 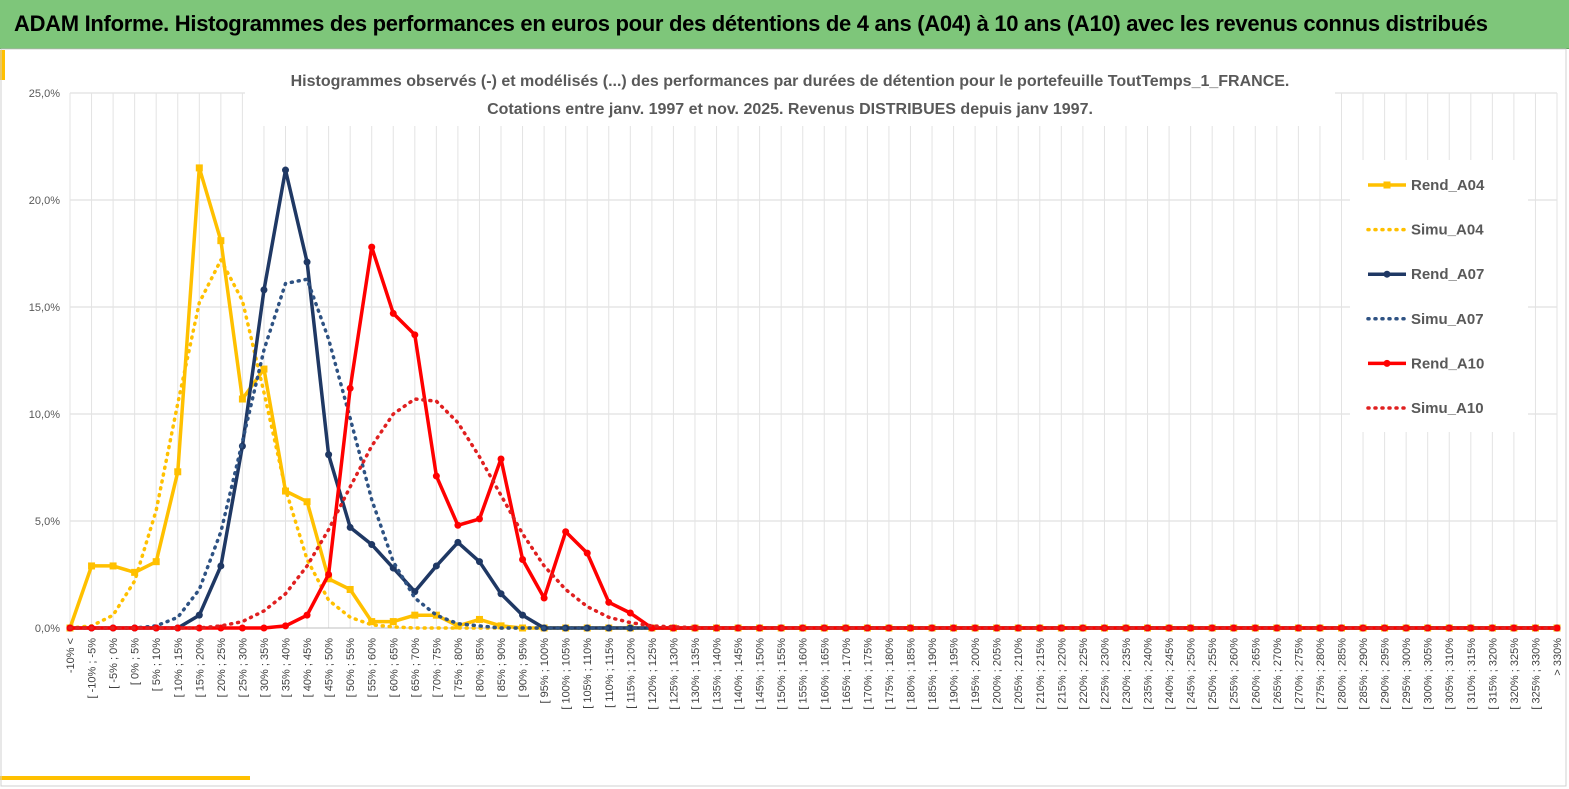 What do you see at coordinates (804, 674) in the screenshot?
I see `x-tick-label: [ 155% ; 160%` at bounding box center [804, 674].